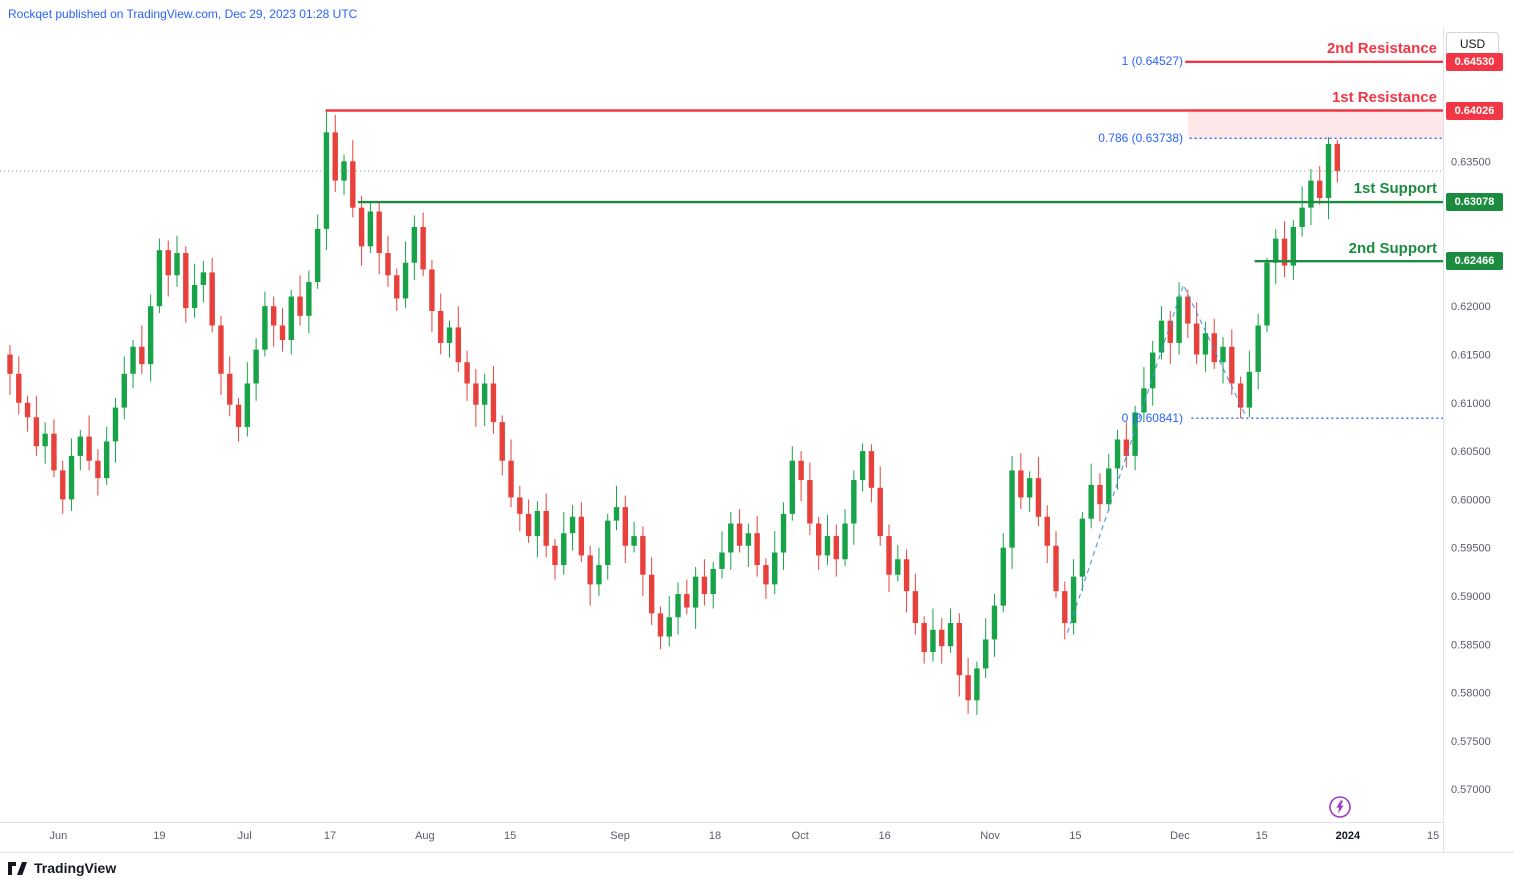 This screenshot has height=883, width=1514. I want to click on tradingview-brand: TradingView, so click(75, 868).